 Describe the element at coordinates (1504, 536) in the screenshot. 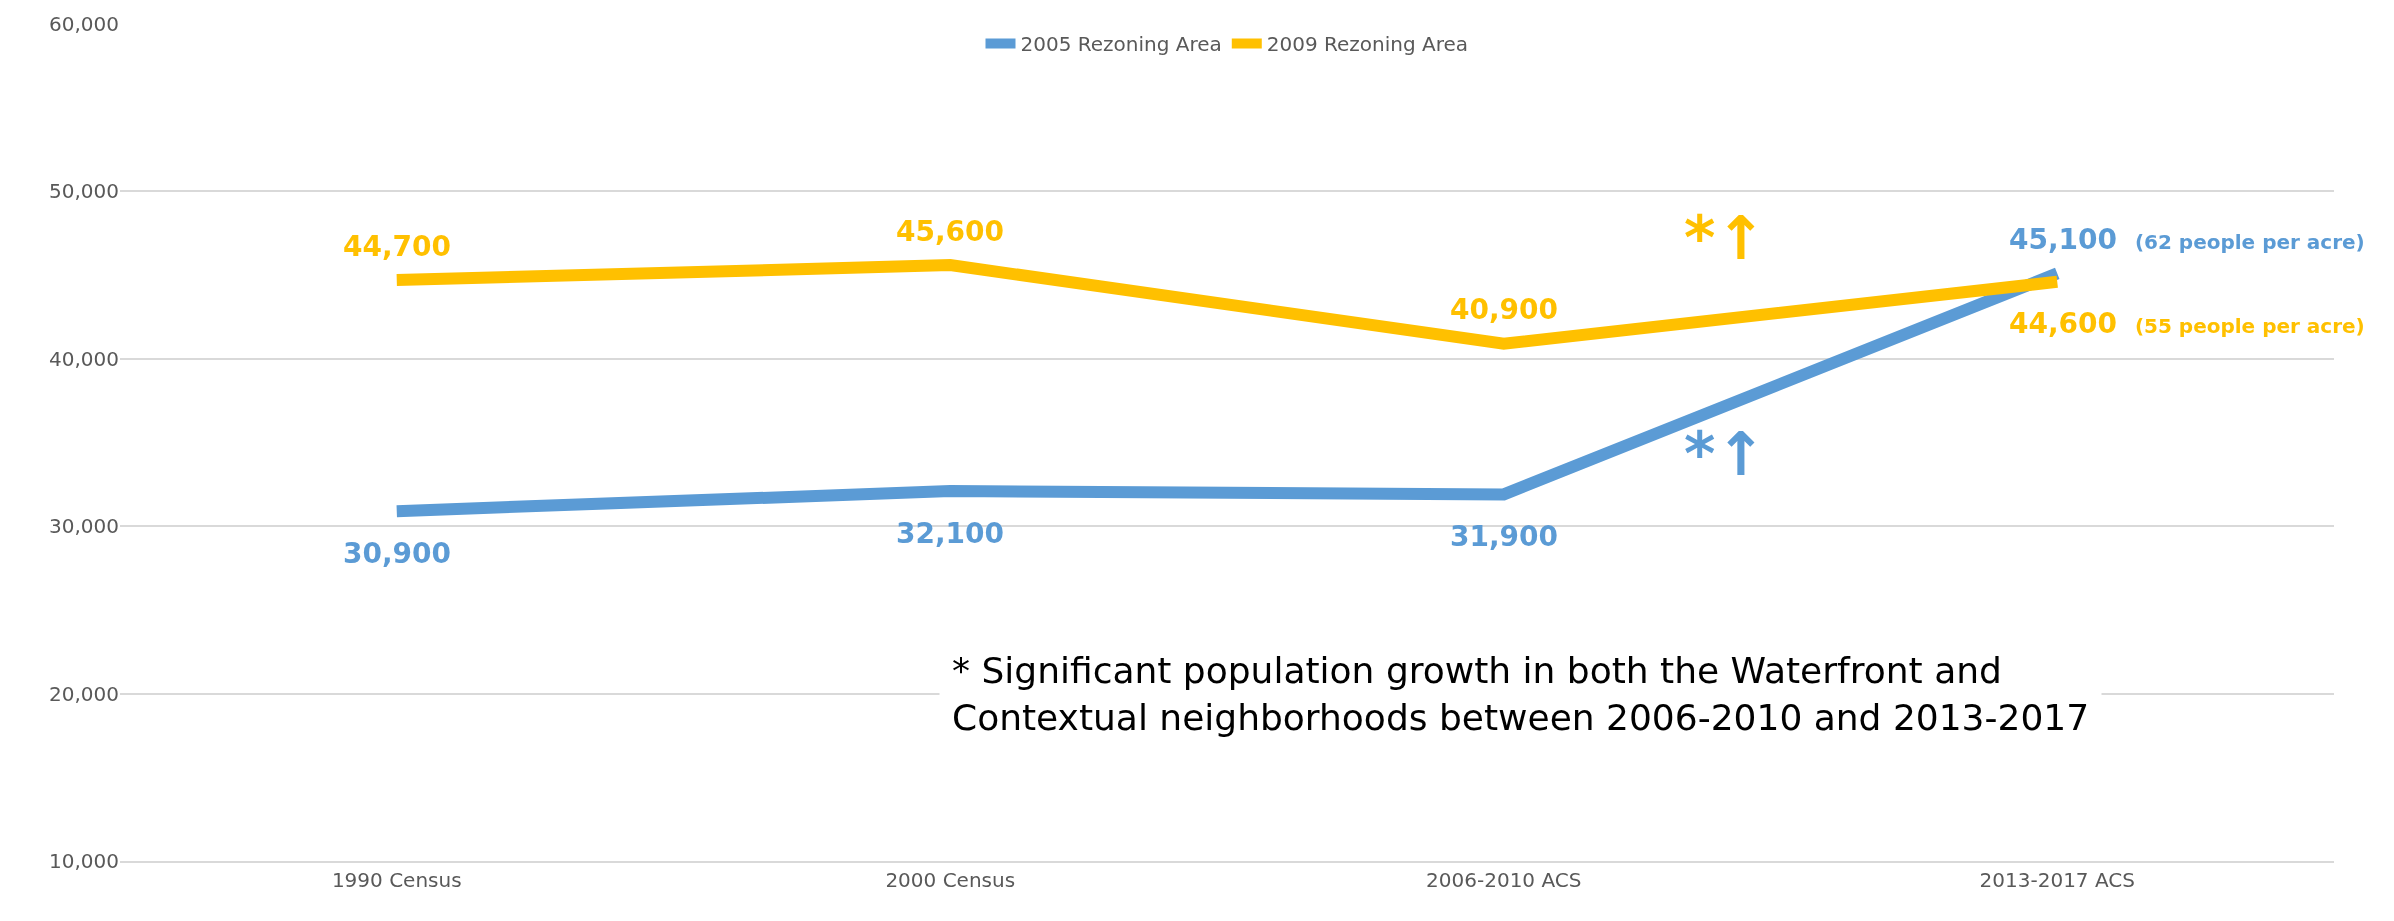

I see `data-label: 31,900` at that location.